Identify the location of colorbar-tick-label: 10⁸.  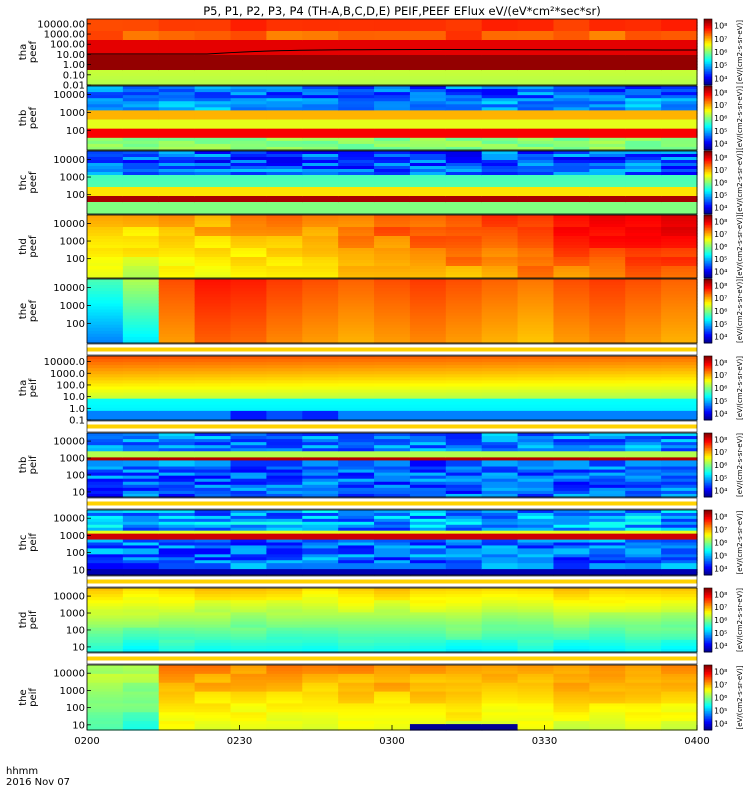
(720, 362).